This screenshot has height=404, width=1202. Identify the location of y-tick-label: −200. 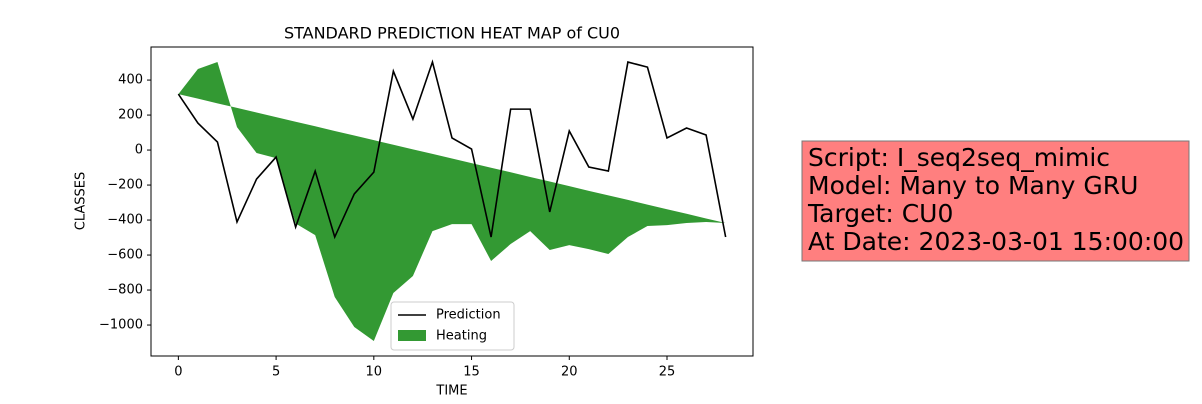
(125, 185).